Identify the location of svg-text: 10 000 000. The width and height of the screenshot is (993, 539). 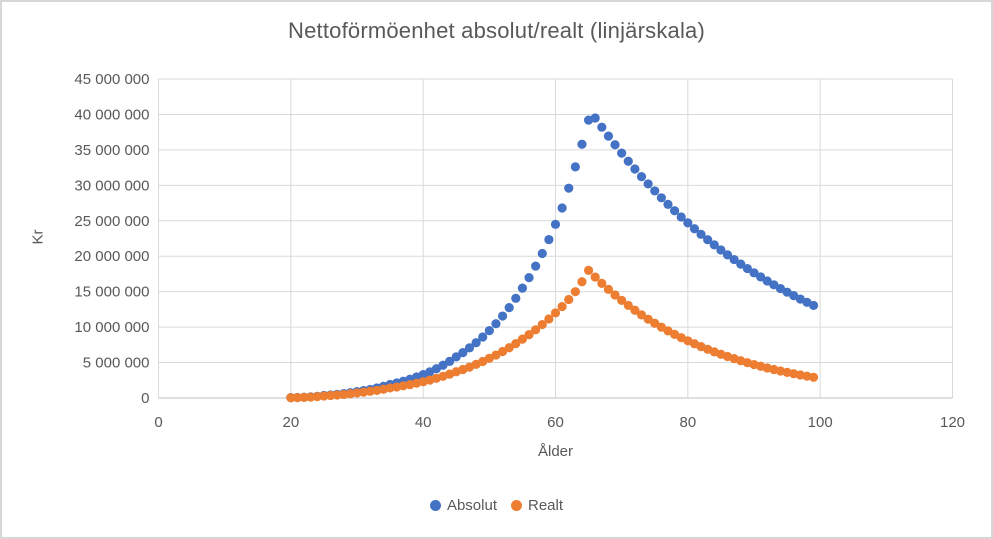
(111, 327).